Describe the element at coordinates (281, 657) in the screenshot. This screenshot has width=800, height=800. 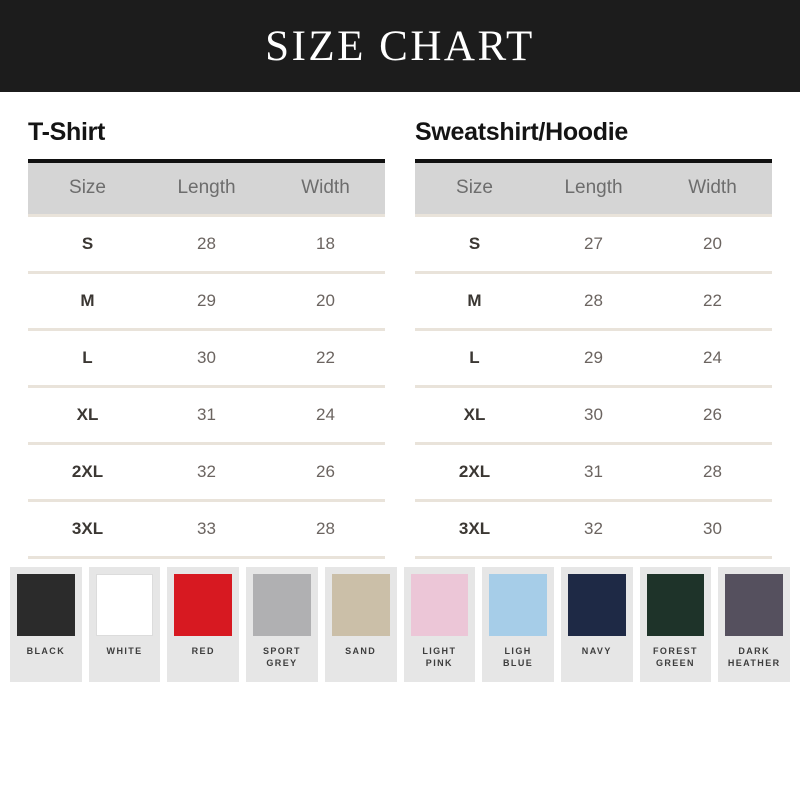
I see `swatch-label-sport-grey: SPORT GREY` at that location.